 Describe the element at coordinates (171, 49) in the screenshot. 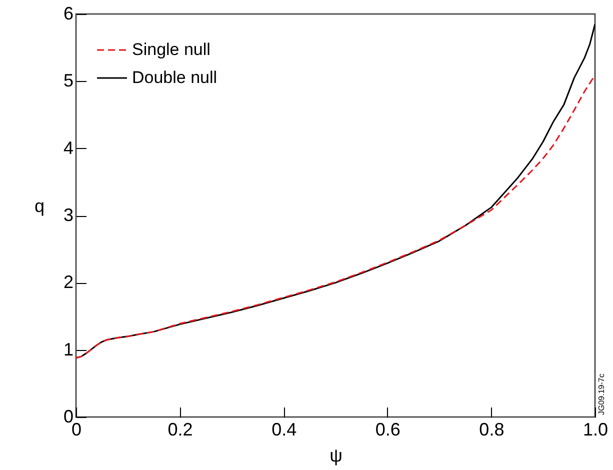

I see `legend-label: Single null` at that location.